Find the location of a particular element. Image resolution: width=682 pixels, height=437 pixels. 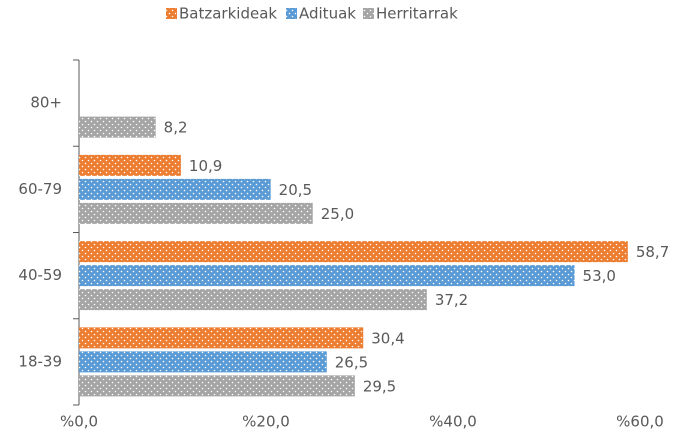

legend-label: Batzarkideak is located at coordinates (228, 14).